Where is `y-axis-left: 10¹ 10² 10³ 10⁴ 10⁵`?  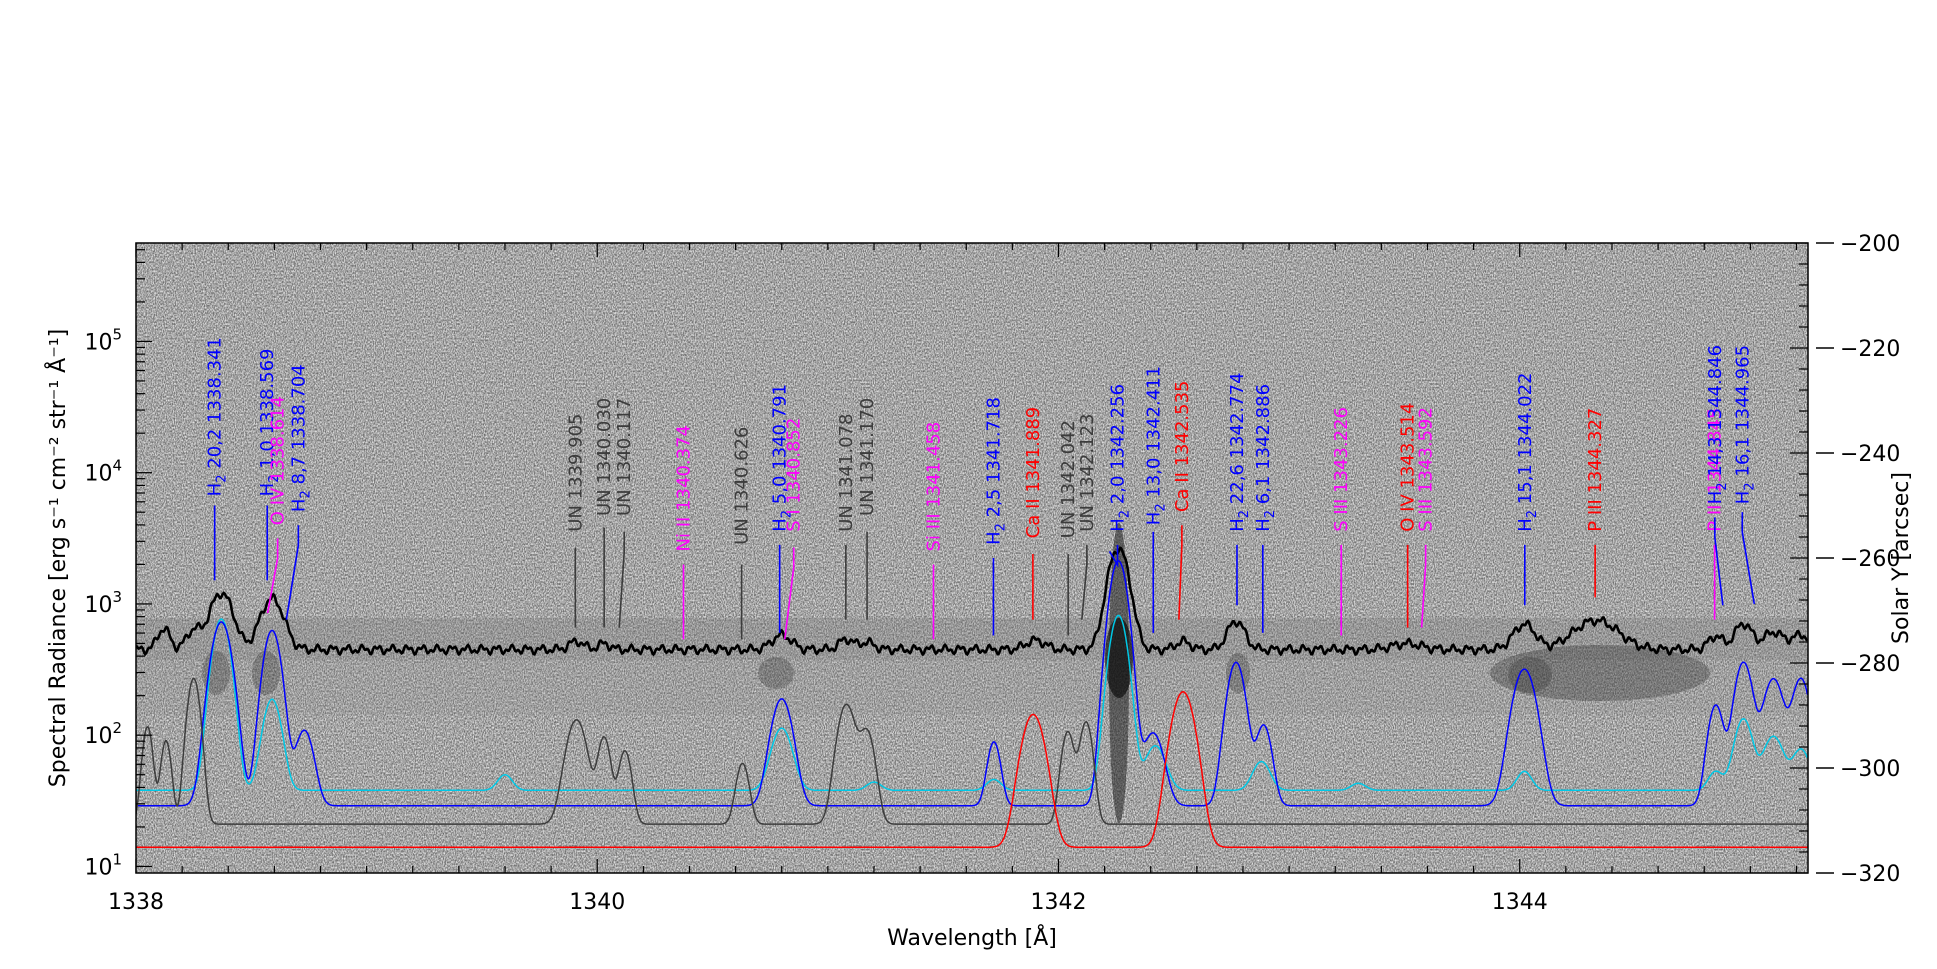
y-axis-left: 10¹ 10² 10³ 10⁴ 10⁵ is located at coordinates (118, 564).